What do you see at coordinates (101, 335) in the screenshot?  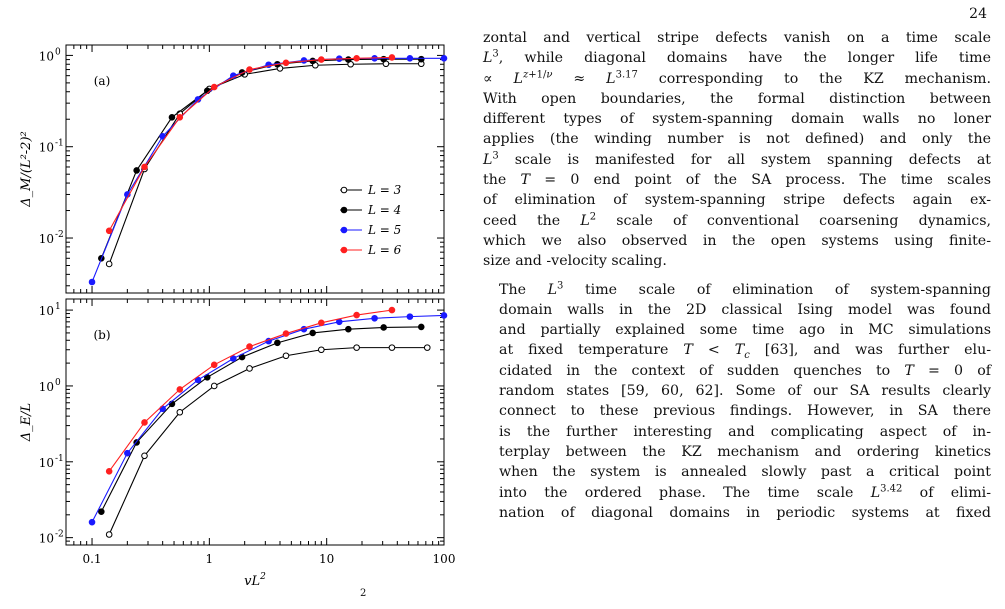 I see `panel-tag: (b)` at bounding box center [101, 335].